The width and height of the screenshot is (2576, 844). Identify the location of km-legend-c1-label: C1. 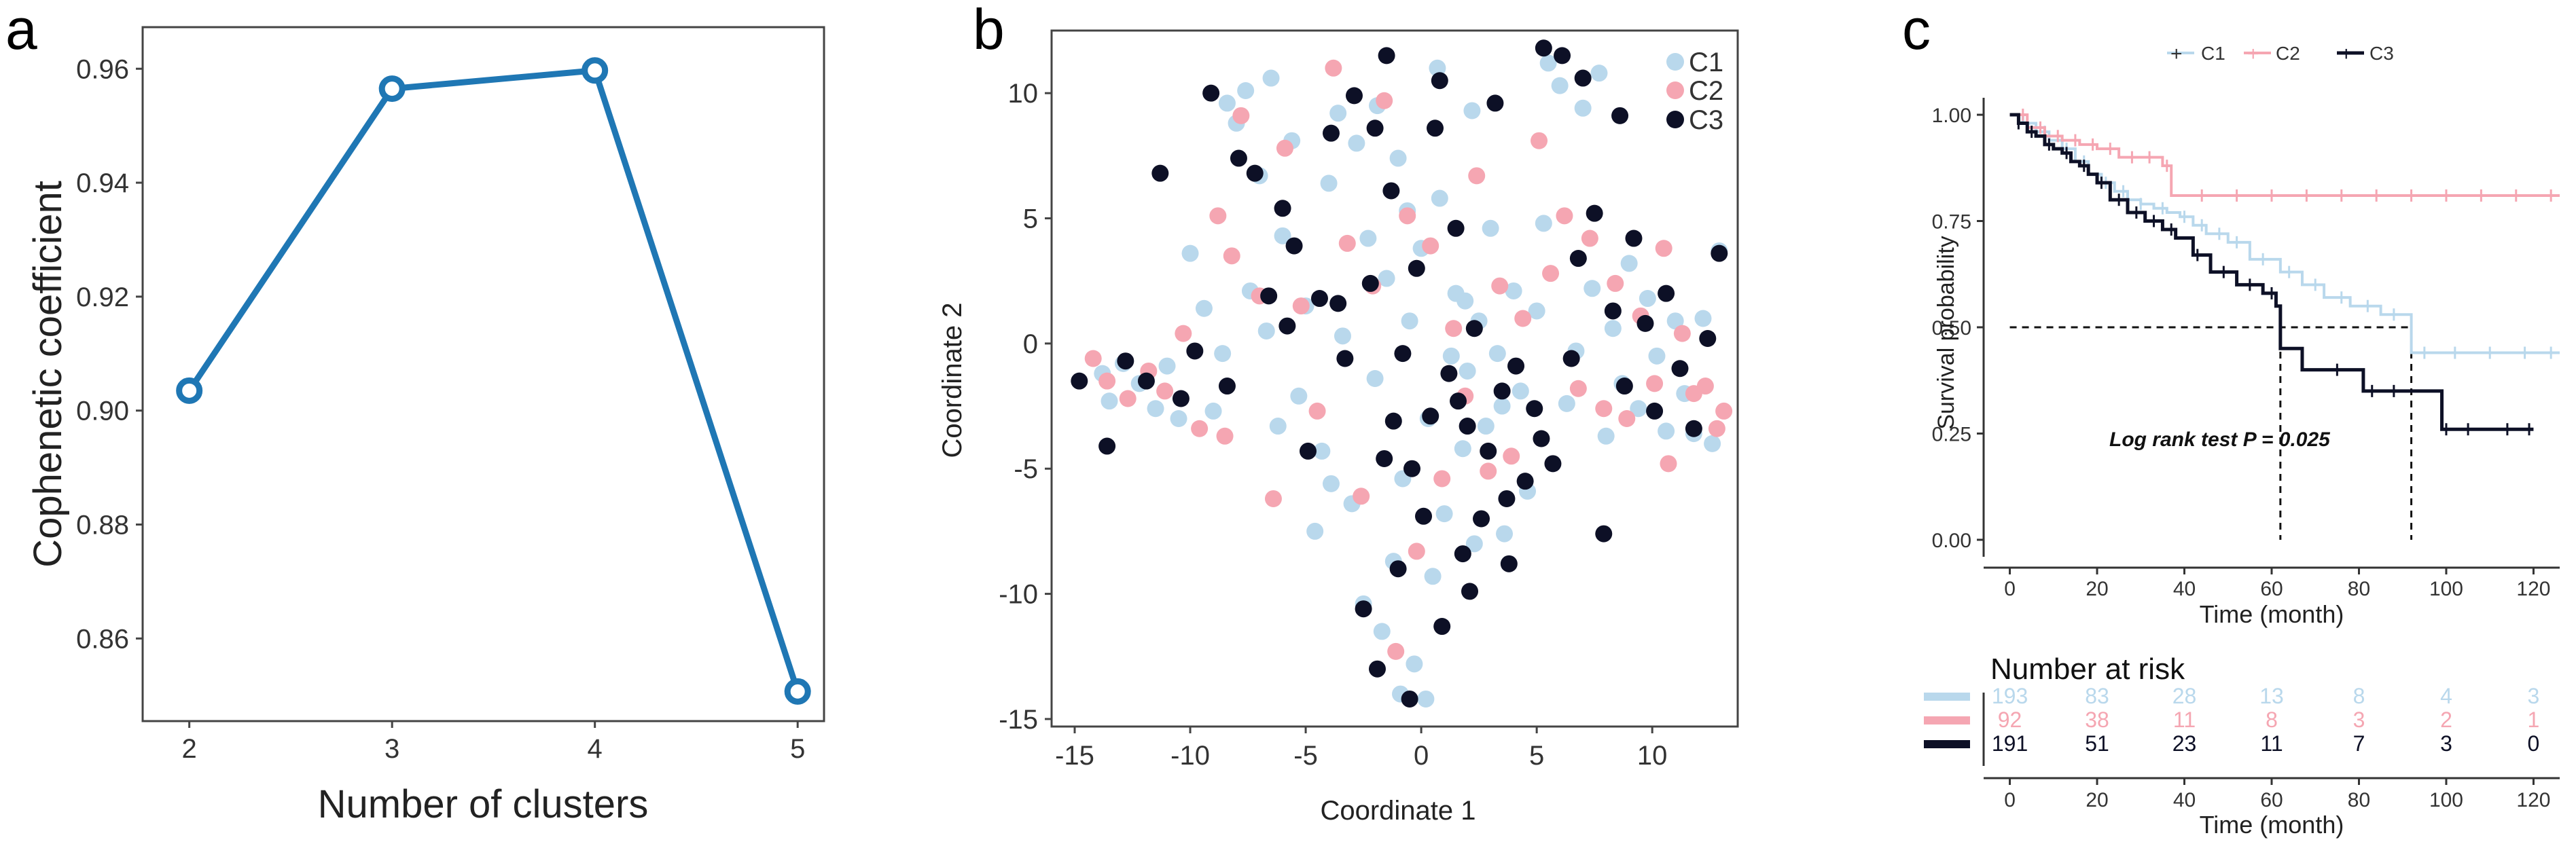
(2213, 53).